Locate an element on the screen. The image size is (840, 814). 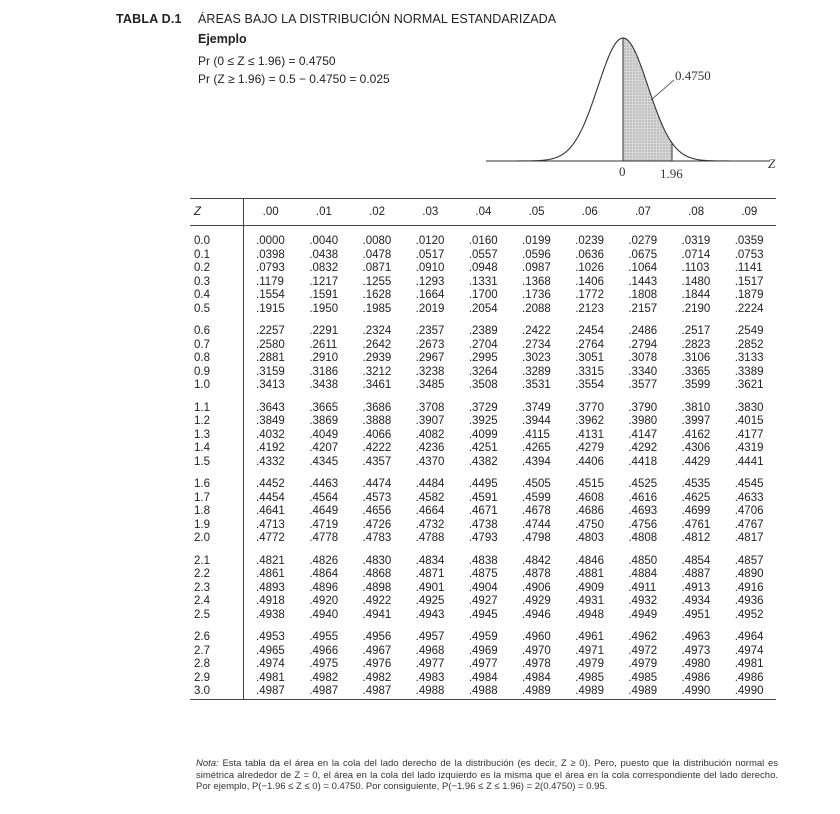
area-cell: .0438 is located at coordinates (324, 254).